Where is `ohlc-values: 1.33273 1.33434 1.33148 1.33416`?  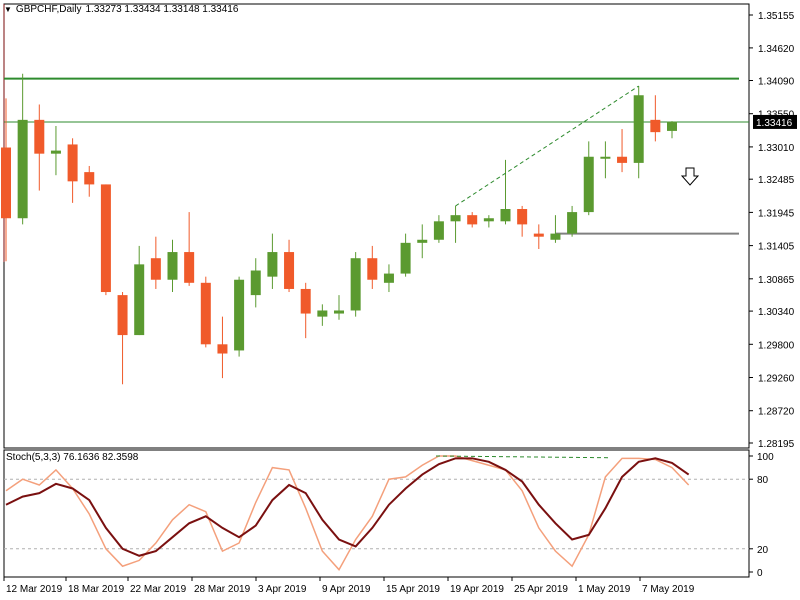
ohlc-values: 1.33273 1.33434 1.33148 1.33416 is located at coordinates (162, 9).